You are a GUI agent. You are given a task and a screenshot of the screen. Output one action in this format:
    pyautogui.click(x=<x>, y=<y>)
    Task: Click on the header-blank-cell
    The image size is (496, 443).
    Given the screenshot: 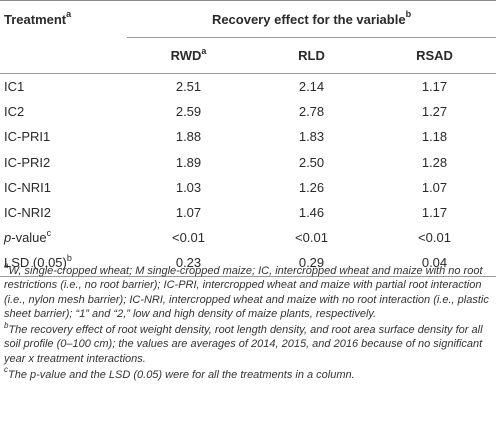 What is the action you would take?
    pyautogui.click(x=63, y=56)
    